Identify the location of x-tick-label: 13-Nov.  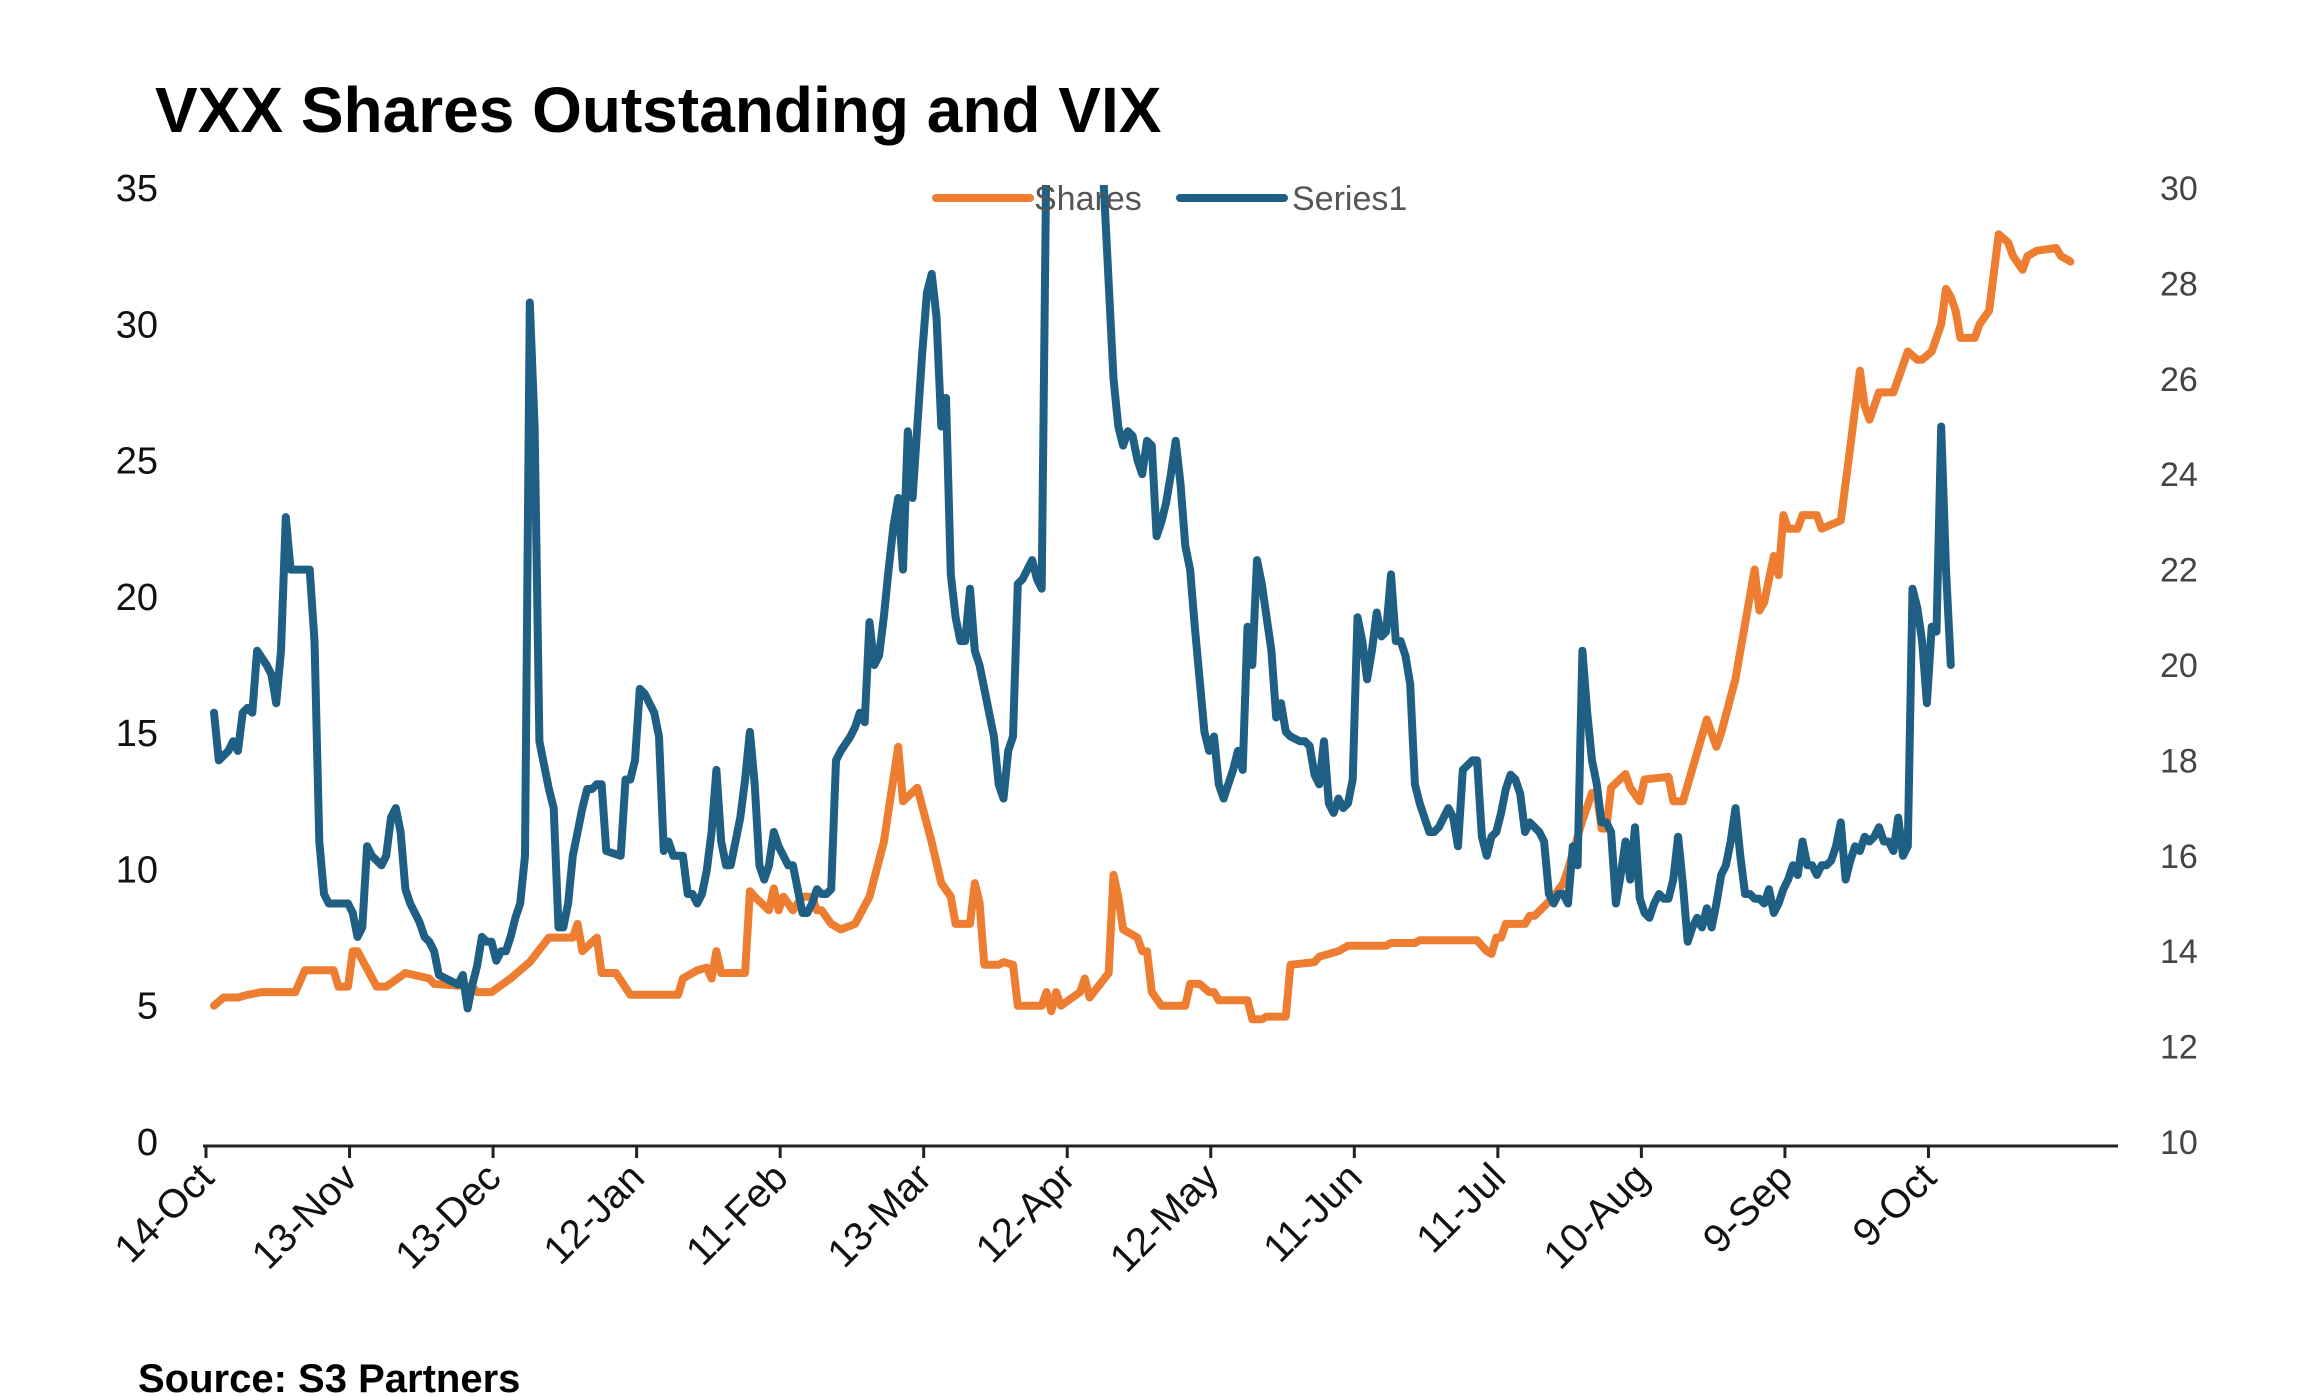
(305, 1216).